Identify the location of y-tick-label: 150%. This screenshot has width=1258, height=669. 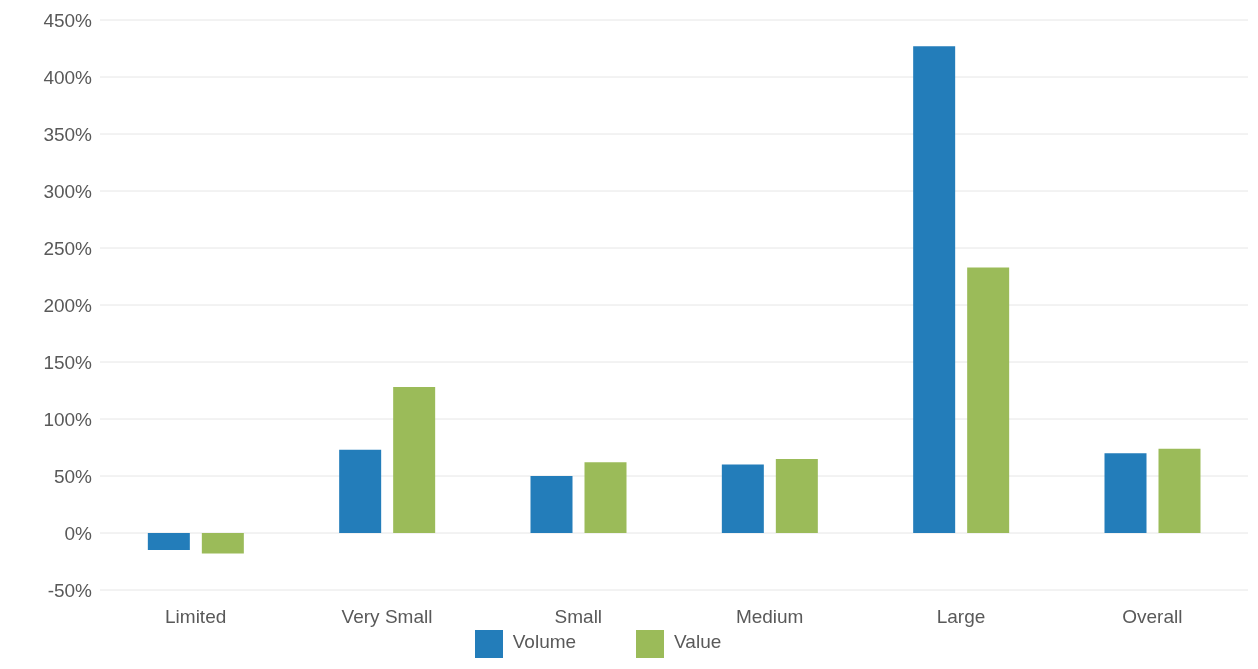
(68, 362).